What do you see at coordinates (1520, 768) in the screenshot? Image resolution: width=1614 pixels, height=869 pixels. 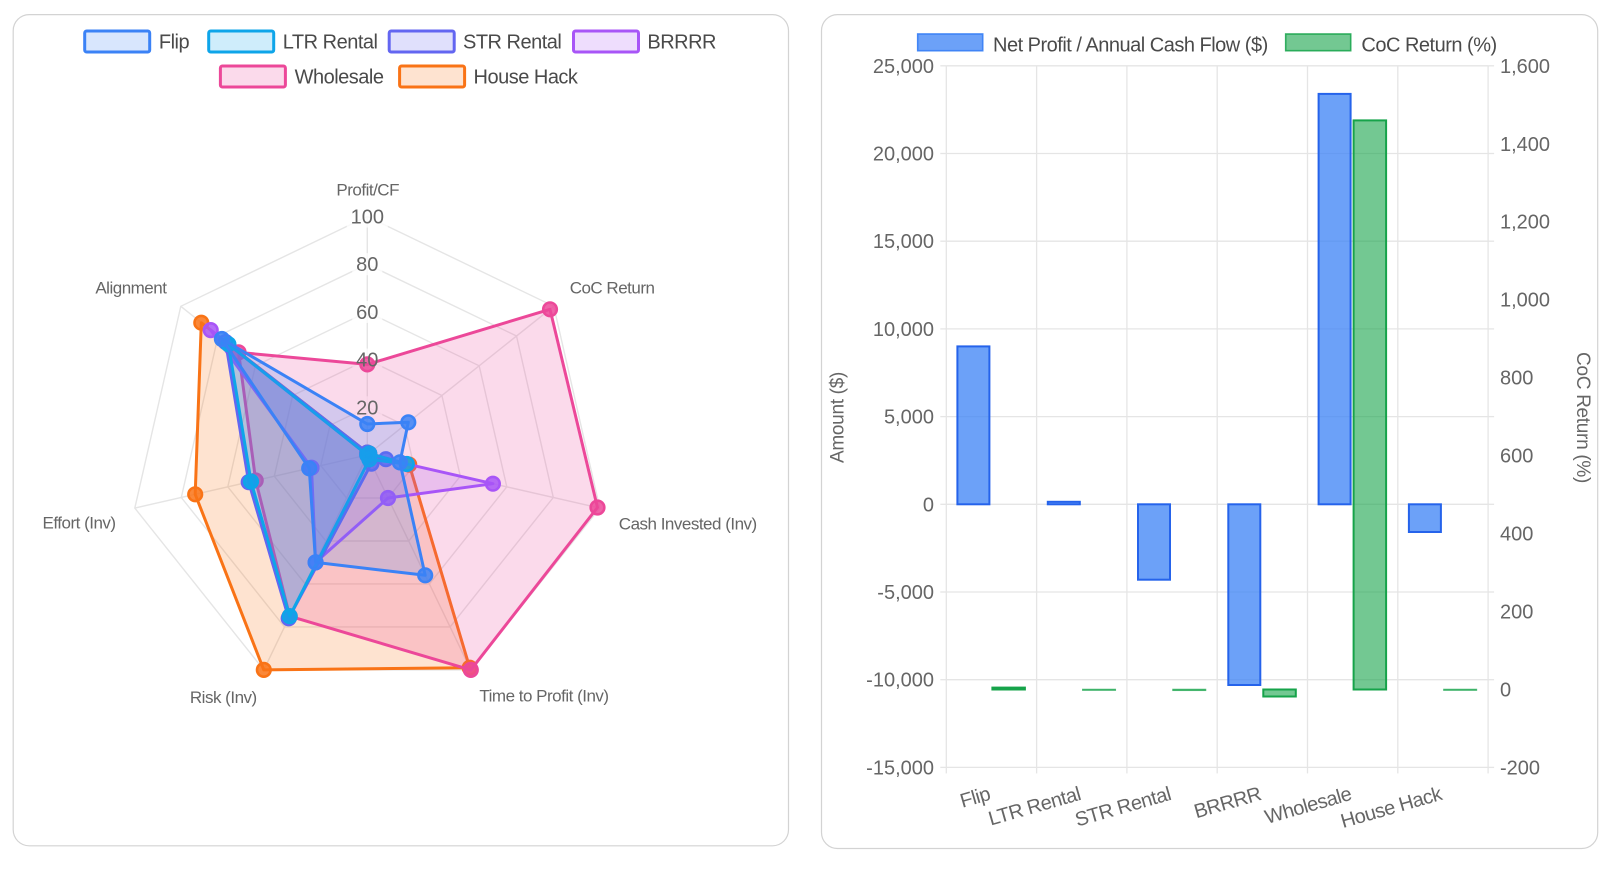 I see `svg-text: -200` at bounding box center [1520, 768].